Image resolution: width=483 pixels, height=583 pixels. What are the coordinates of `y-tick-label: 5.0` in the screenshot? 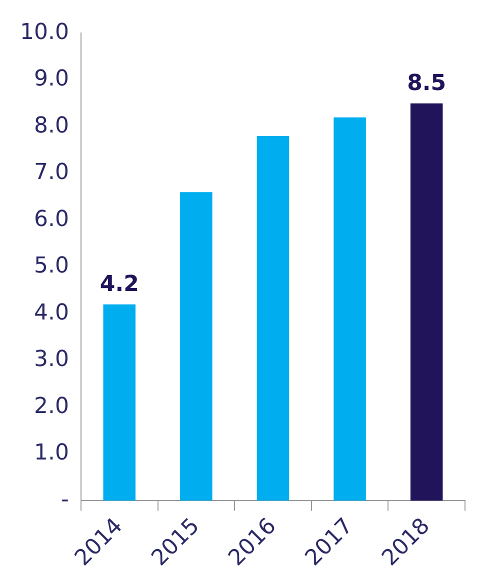 It's located at (51, 266).